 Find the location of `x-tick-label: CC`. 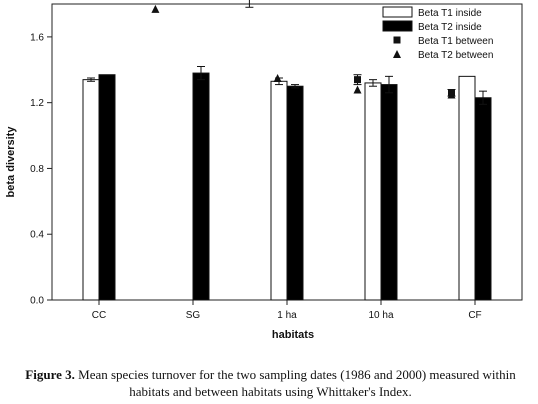

x-tick-label: CC is located at coordinates (99, 315).